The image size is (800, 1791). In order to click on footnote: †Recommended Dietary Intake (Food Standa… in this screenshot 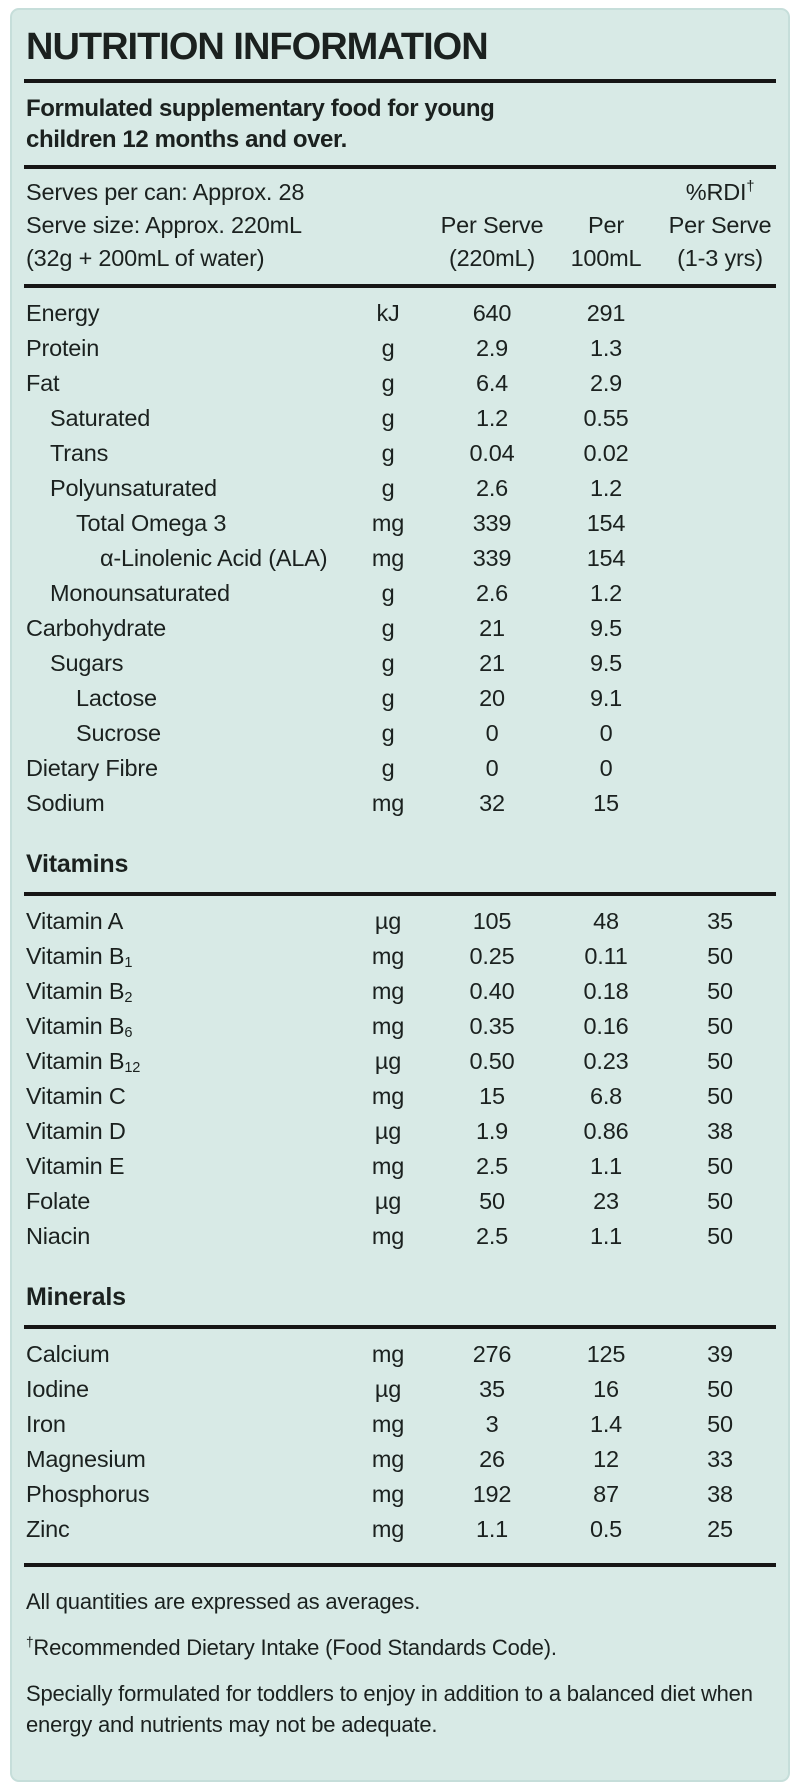, I will do `click(291, 1647)`.